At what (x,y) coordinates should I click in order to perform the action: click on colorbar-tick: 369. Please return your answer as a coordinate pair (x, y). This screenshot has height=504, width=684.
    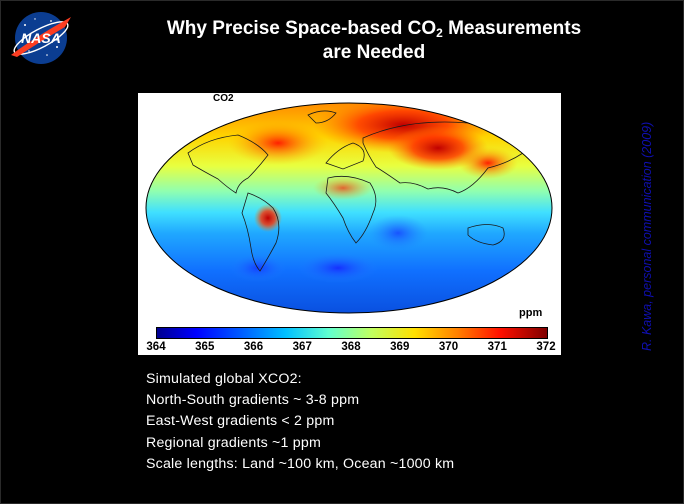
    Looking at the image, I should click on (400, 347).